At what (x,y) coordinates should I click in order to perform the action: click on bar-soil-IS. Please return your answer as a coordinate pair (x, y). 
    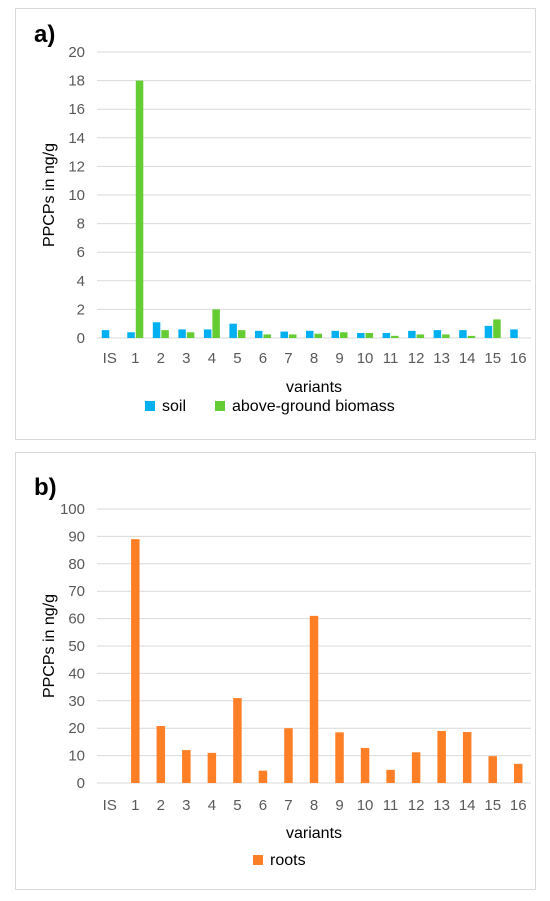
    Looking at the image, I should click on (105, 334).